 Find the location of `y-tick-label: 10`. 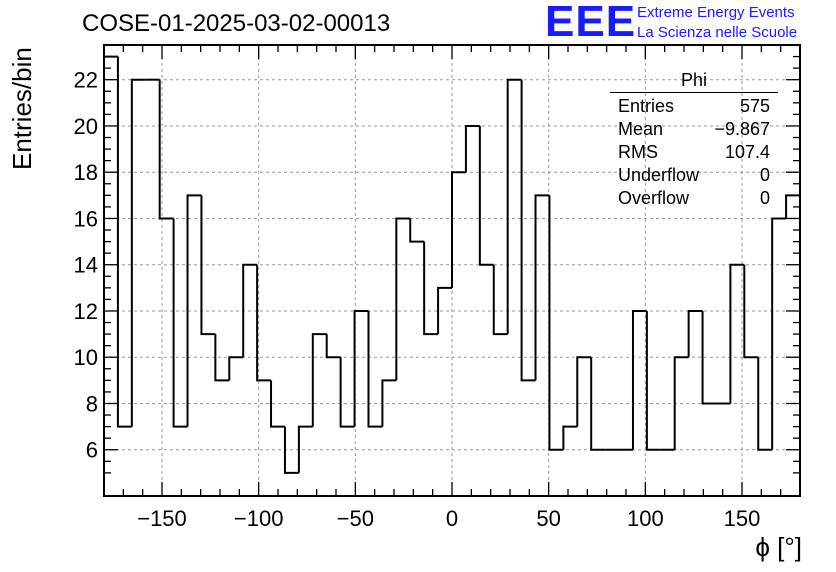

y-tick-label: 10 is located at coordinates (86, 357).